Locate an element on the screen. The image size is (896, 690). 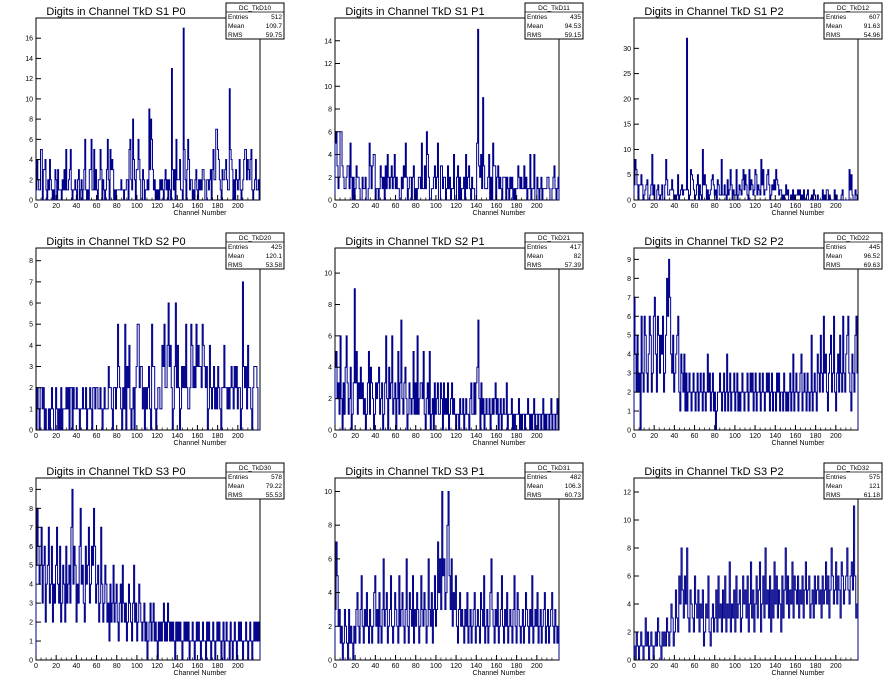
y-tick-label: 8 is located at coordinates (629, 549).